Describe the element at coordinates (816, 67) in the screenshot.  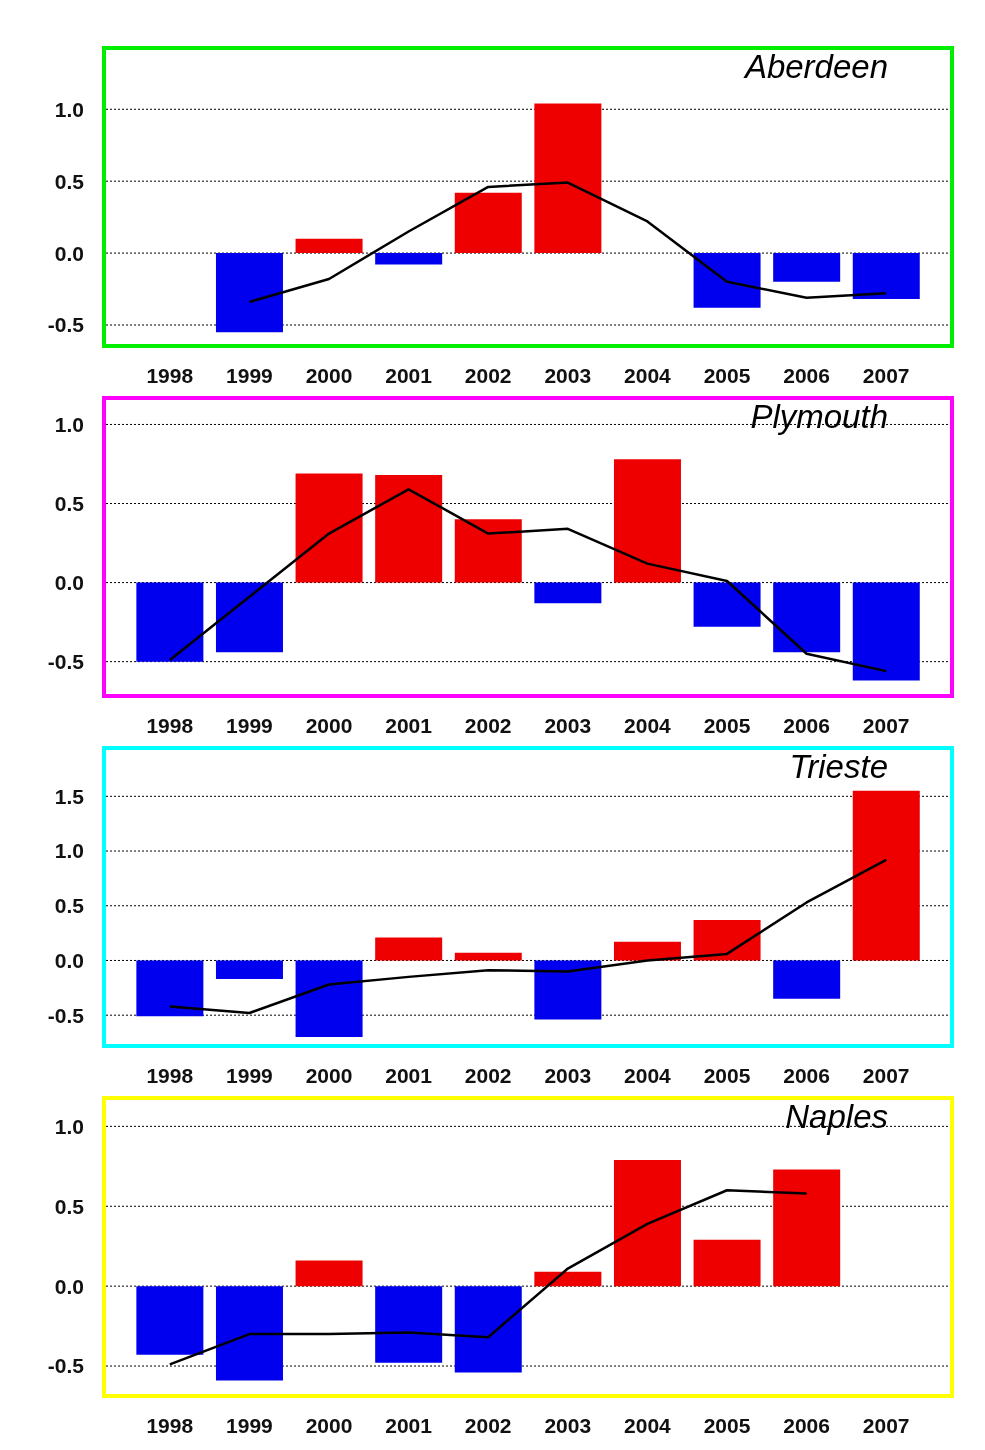
I see `chart-title: Aberdeen` at that location.